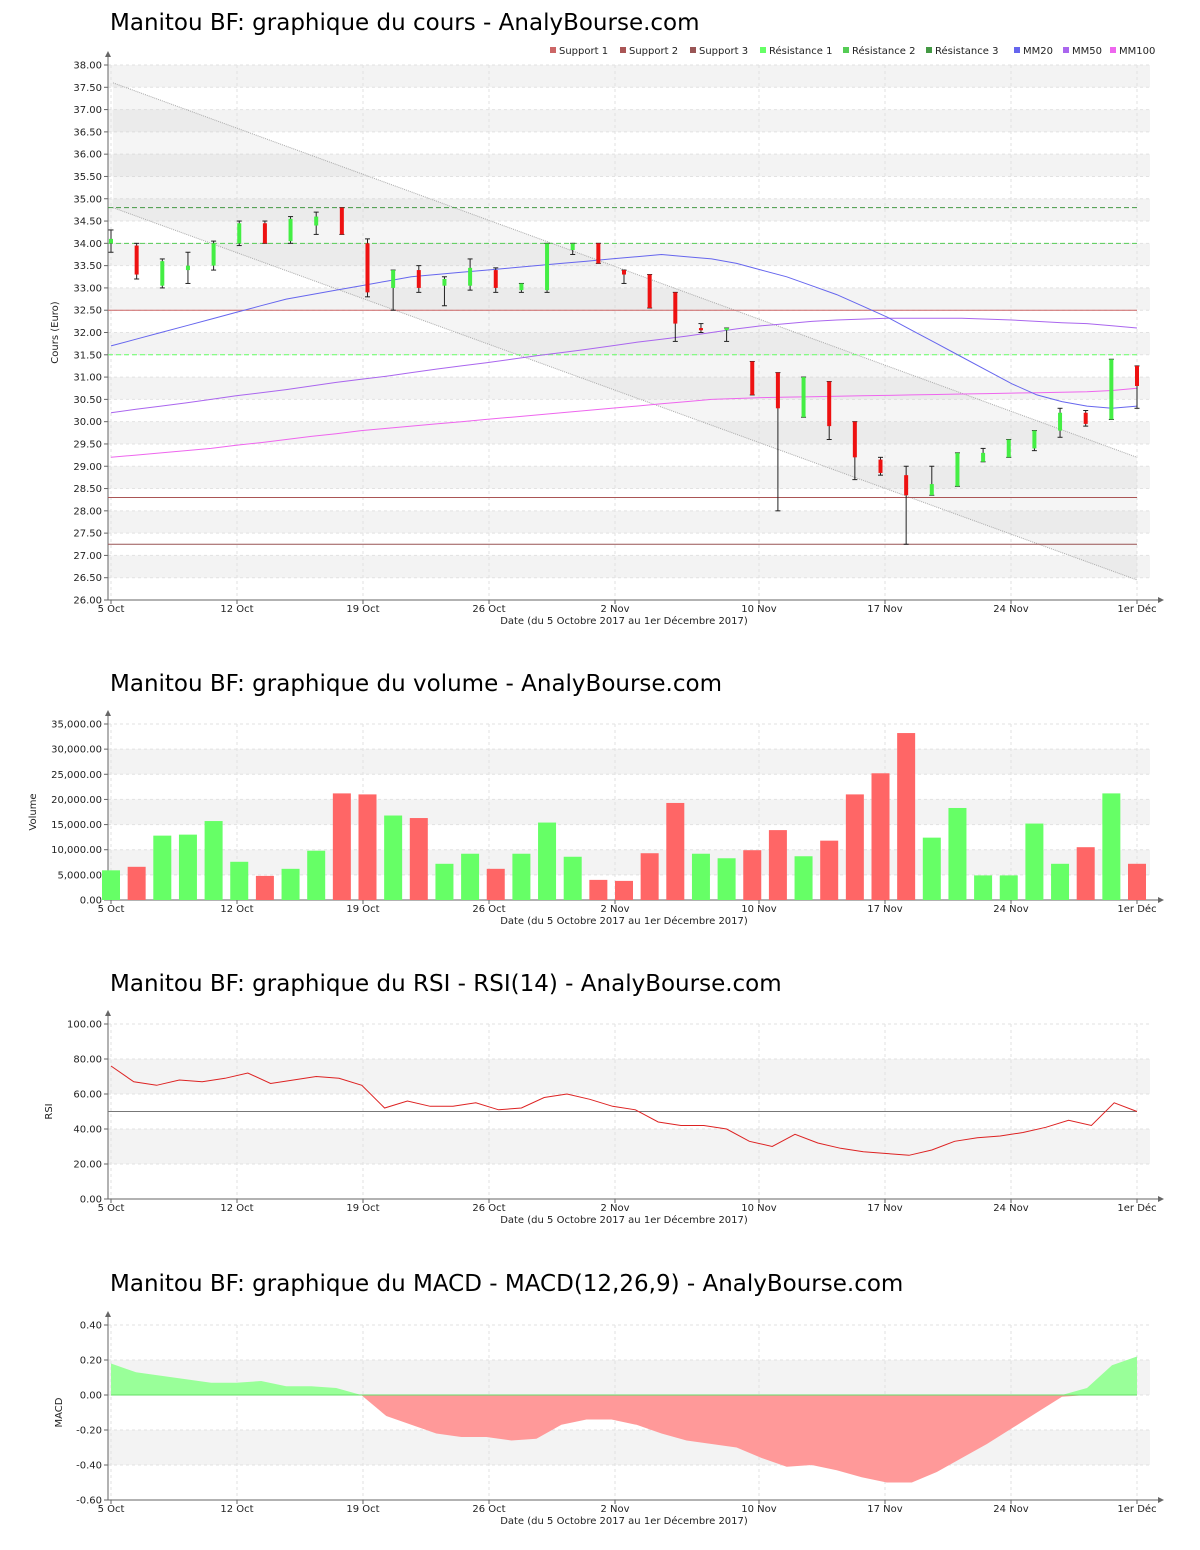  What do you see at coordinates (111, 609) in the screenshot?
I see `price-xtick-label: 5 Oct` at bounding box center [111, 609].